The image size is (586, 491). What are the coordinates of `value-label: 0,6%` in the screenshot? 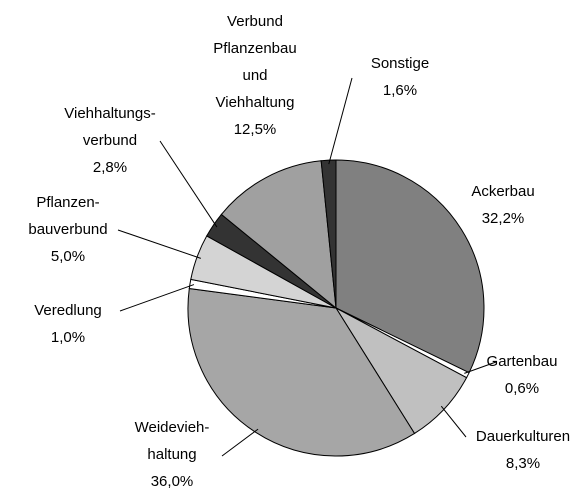 It's located at (522, 388).